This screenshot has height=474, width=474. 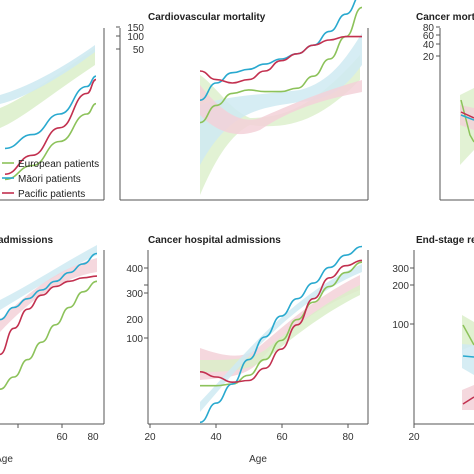 What do you see at coordinates (51, 194) in the screenshot?
I see `legend-label-pacific: Pacific patients` at bounding box center [51, 194].